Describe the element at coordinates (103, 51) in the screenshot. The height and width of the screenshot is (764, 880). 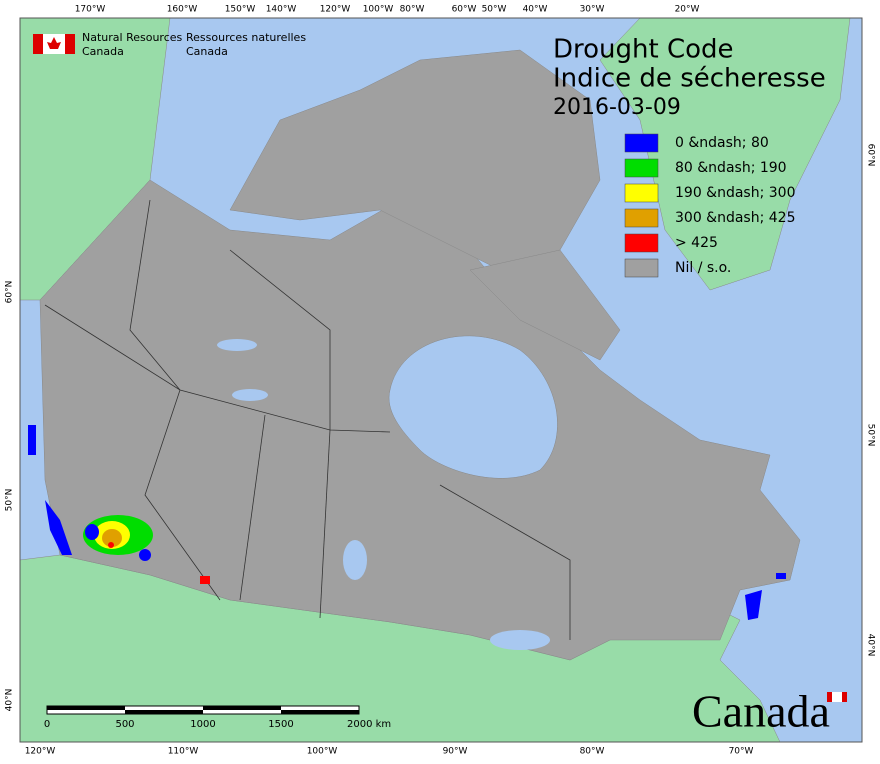
I see `agency-en: Canada` at that location.